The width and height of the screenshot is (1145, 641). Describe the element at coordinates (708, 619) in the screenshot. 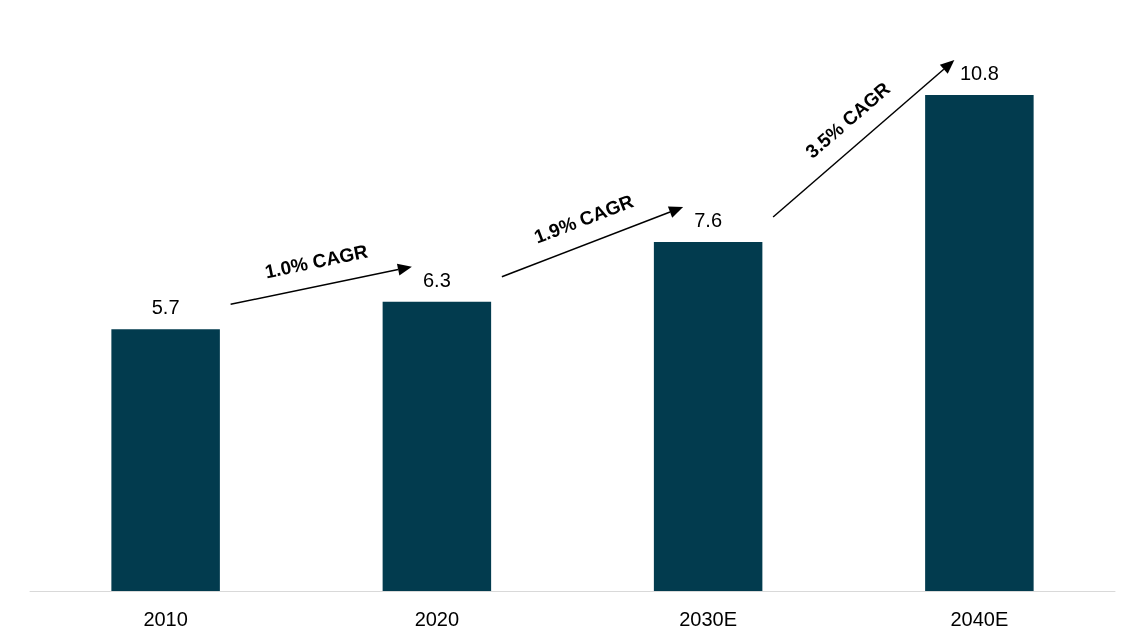

I see `x-tick-label: 2030E` at that location.